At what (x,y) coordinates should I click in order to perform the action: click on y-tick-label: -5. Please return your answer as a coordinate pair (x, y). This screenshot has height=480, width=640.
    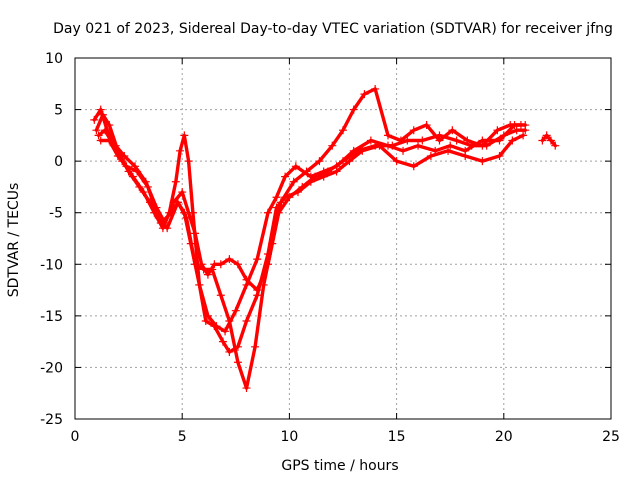
    Looking at the image, I should click on (56, 214).